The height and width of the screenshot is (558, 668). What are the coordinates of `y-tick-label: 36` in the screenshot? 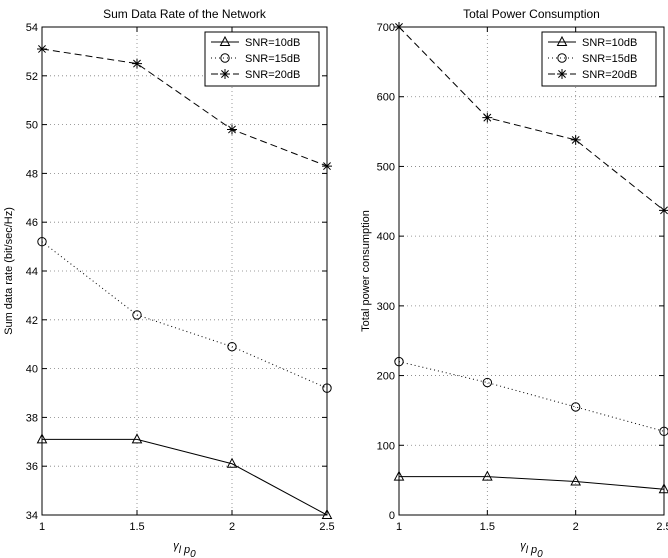 It's located at (32, 467).